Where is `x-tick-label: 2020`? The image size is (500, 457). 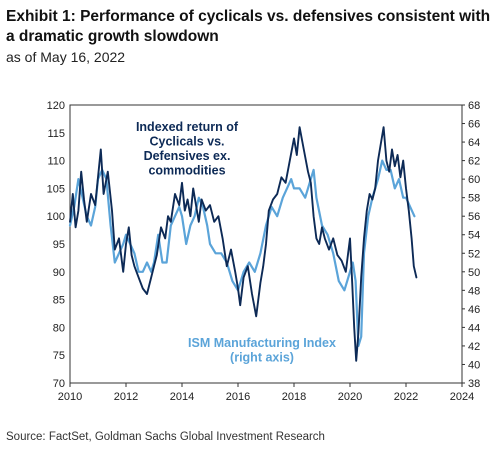 x-tick-label: 2020 is located at coordinates (350, 397).